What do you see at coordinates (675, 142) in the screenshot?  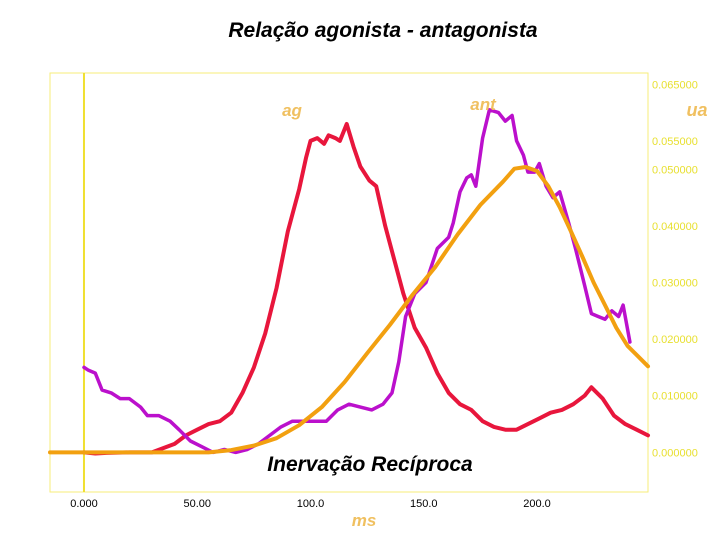 I see `y-tick-label: 0.055000` at bounding box center [675, 142].